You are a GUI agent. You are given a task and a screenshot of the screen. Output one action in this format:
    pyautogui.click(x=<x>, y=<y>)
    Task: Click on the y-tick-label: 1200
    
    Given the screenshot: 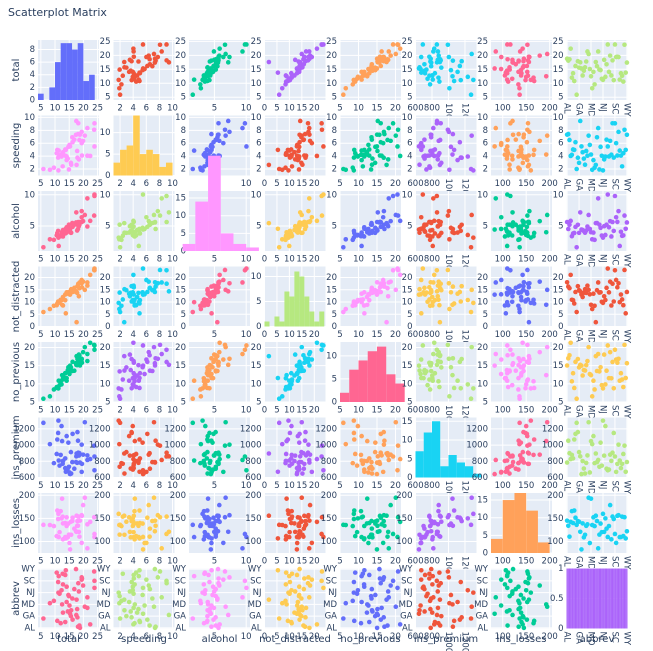 What is the action you would take?
    pyautogui.click(x=553, y=429)
    